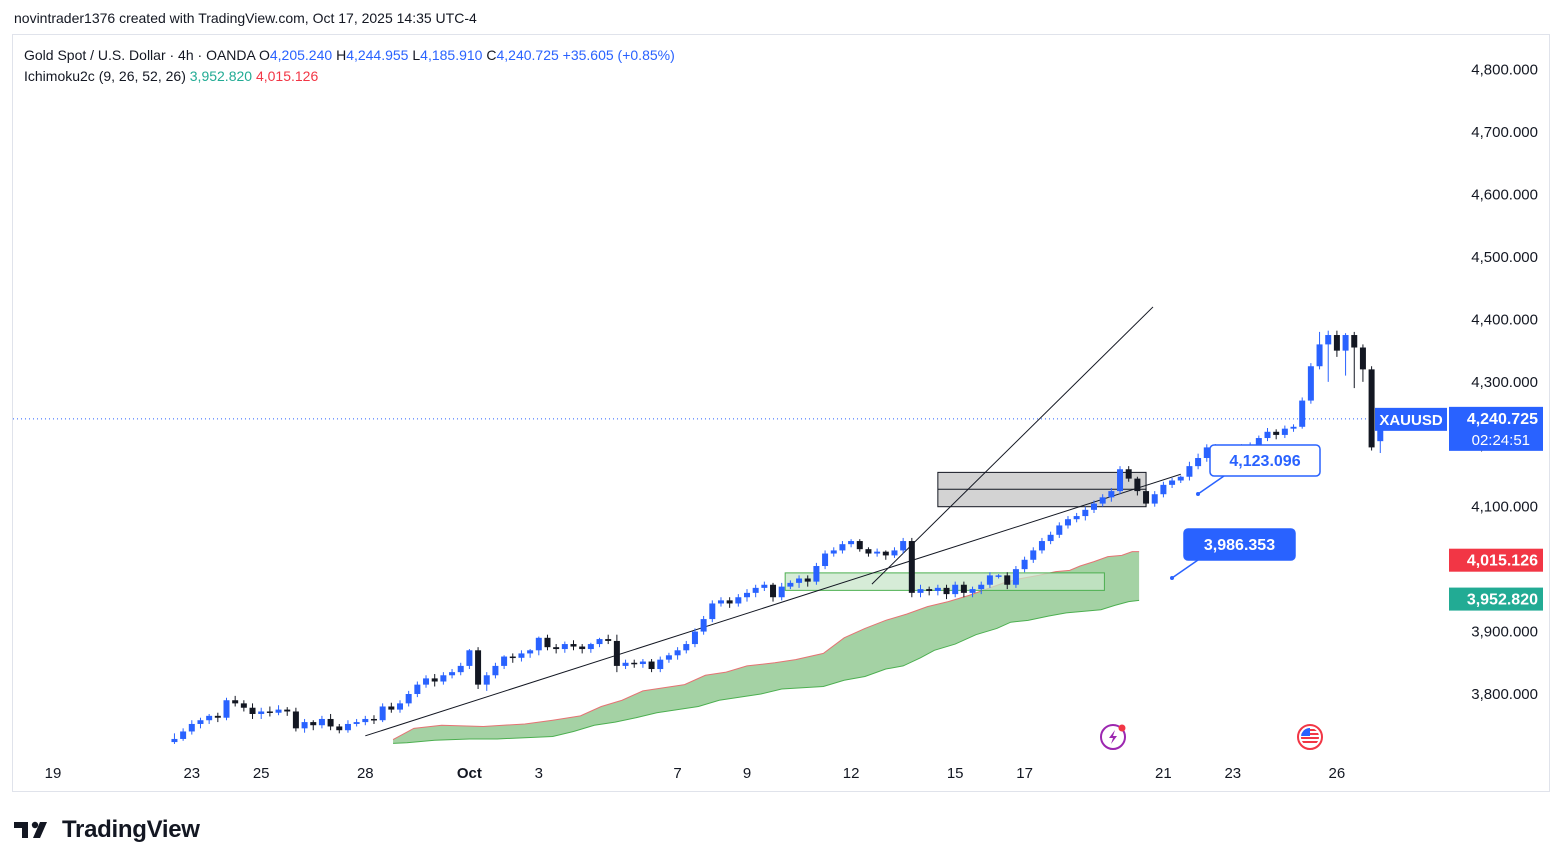  I want to click on open-value: 4,205.240, so click(301, 55).